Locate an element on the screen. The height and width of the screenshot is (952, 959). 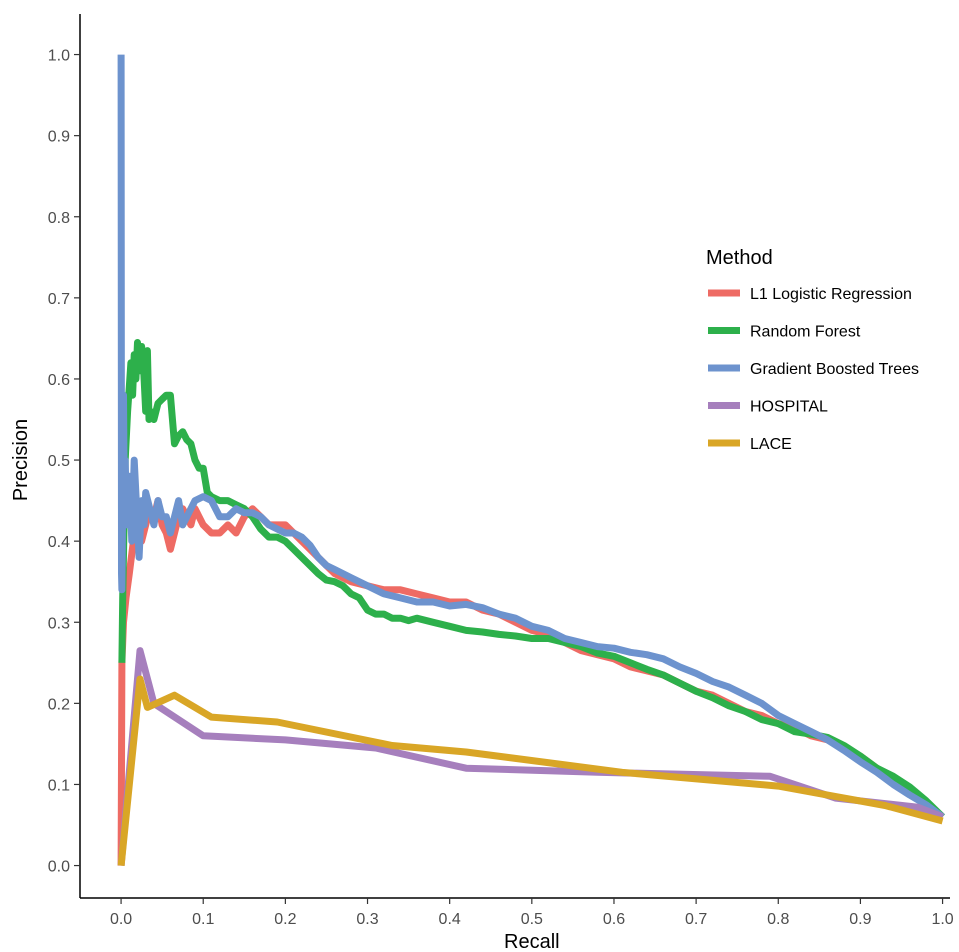
x-tick-label: 0.4 is located at coordinates (450, 919).